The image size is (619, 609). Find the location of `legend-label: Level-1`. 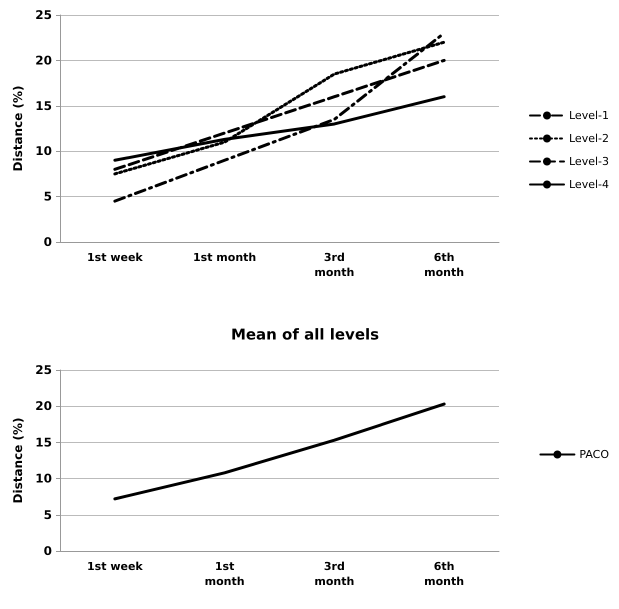

legend-label: Level-1 is located at coordinates (589, 115).